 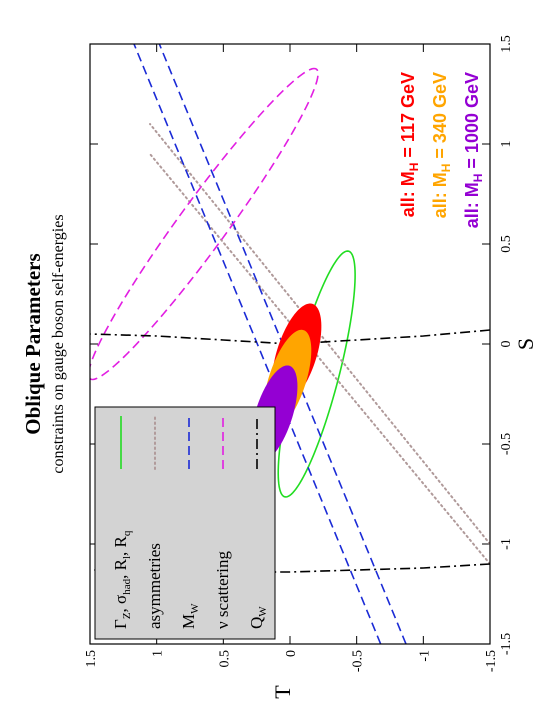 I want to click on y-tick-label: 0.5, so click(x=224, y=659).